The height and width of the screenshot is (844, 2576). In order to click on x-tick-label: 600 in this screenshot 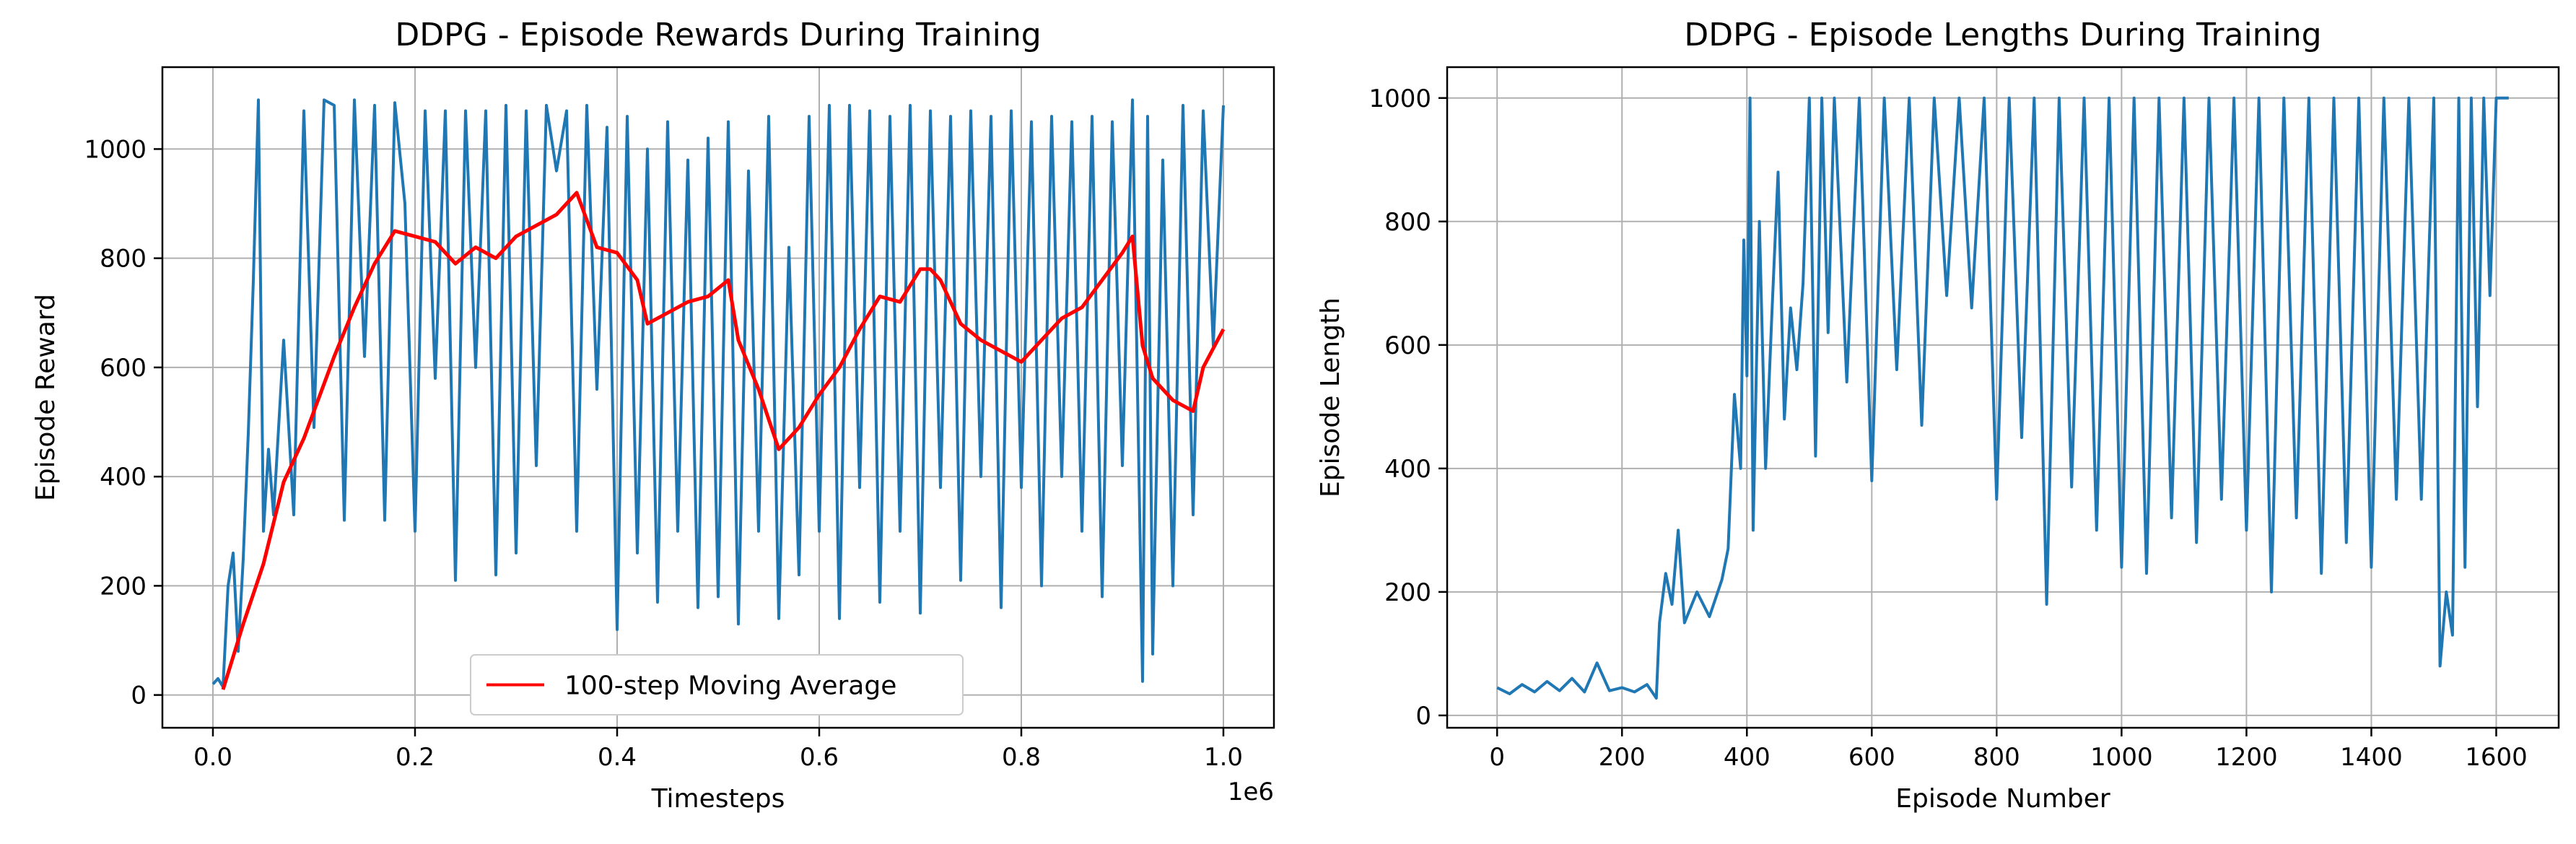, I will do `click(1871, 757)`.